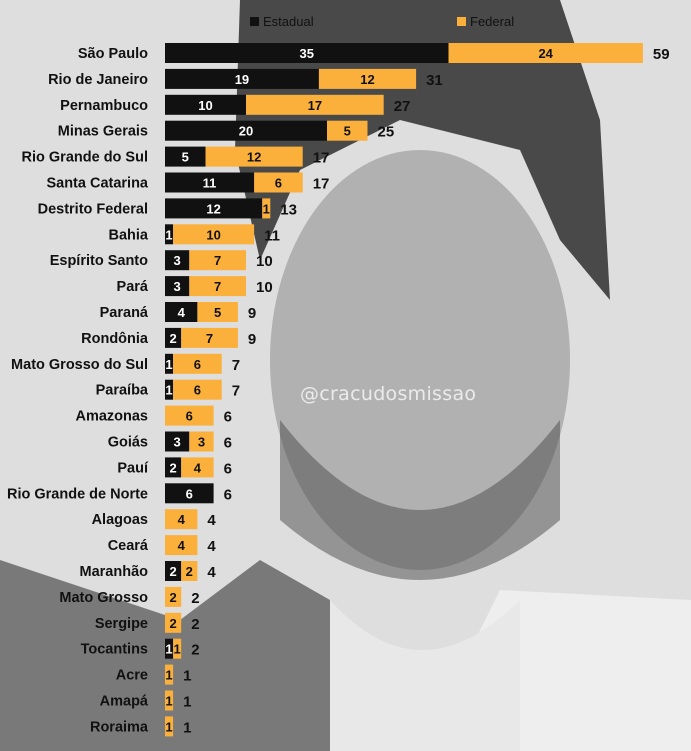  What do you see at coordinates (99, 261) in the screenshot?
I see `category-label: Espírito Santo` at bounding box center [99, 261].